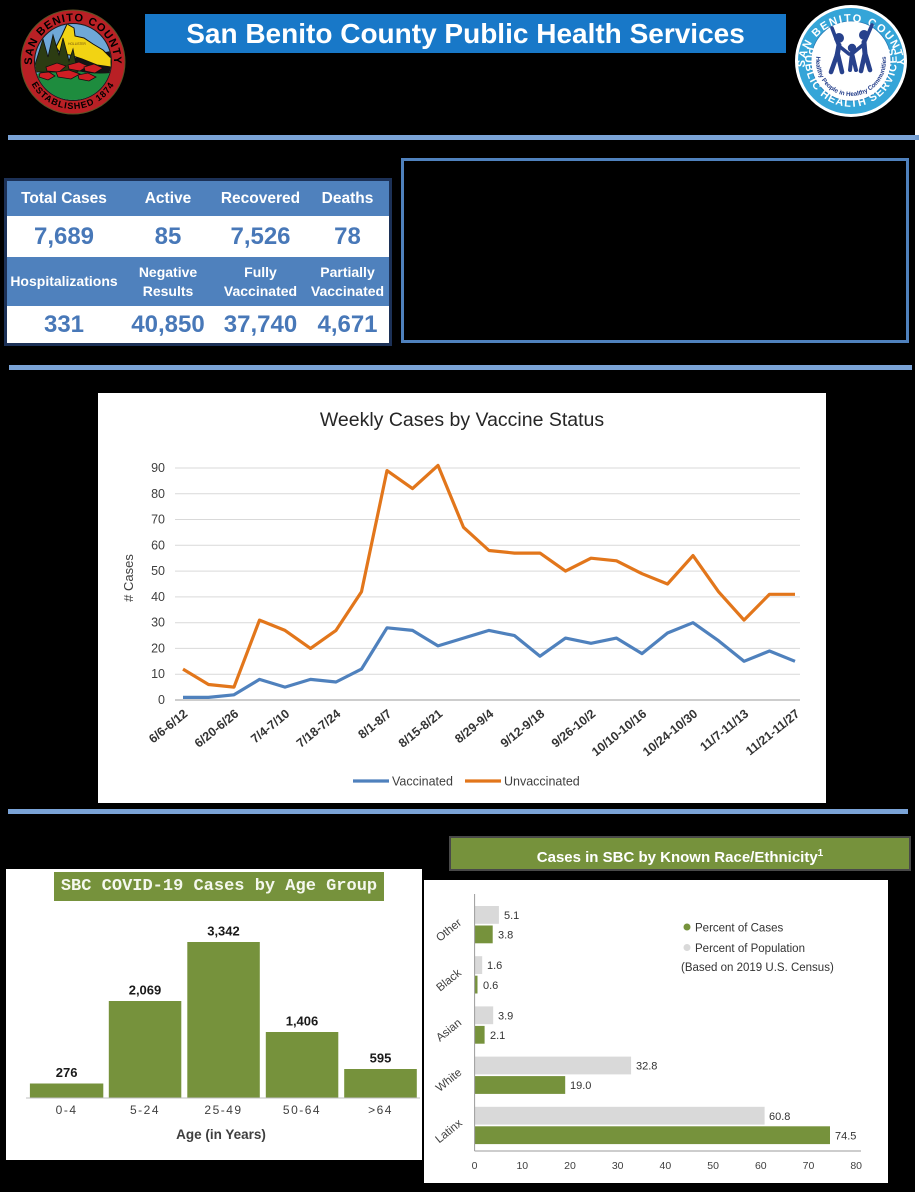 This screenshot has width=924, height=1196. Describe the element at coordinates (494, 966) in the screenshot. I see `svg-text: 1.6` at that location.